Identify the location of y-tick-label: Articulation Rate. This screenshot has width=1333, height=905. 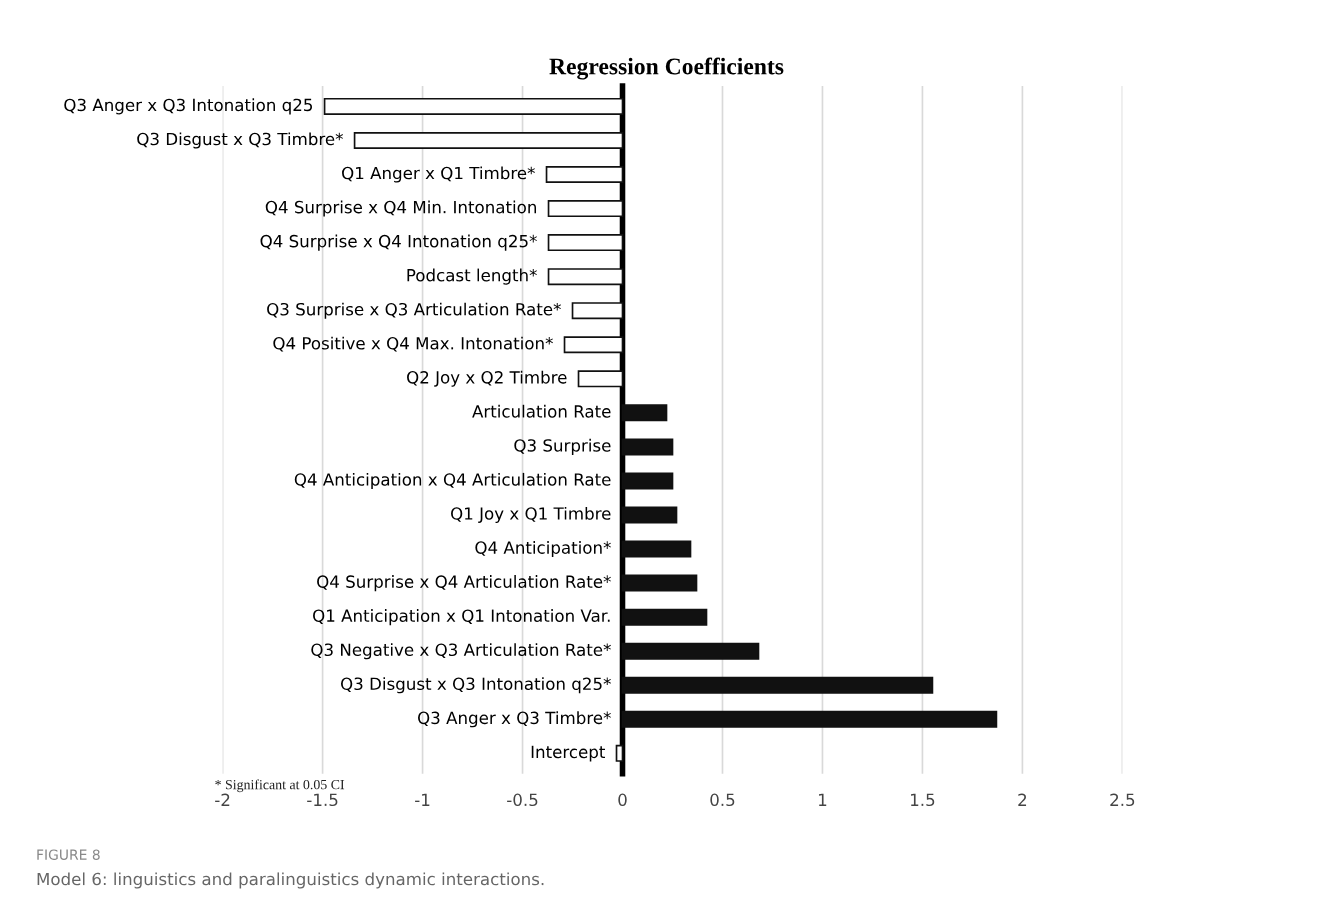
(541, 411).